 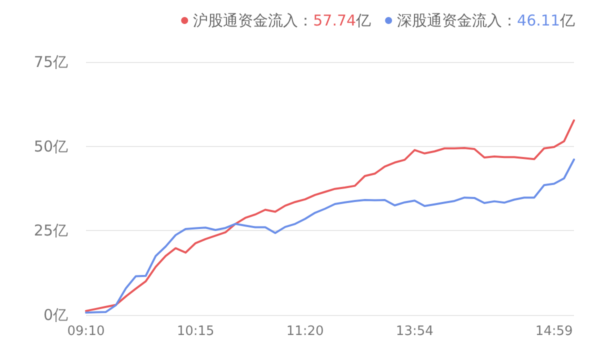 What do you see at coordinates (486, 21) in the screenshot?
I see `legend-label: 深股通资金流入：46.11亿` at bounding box center [486, 21].